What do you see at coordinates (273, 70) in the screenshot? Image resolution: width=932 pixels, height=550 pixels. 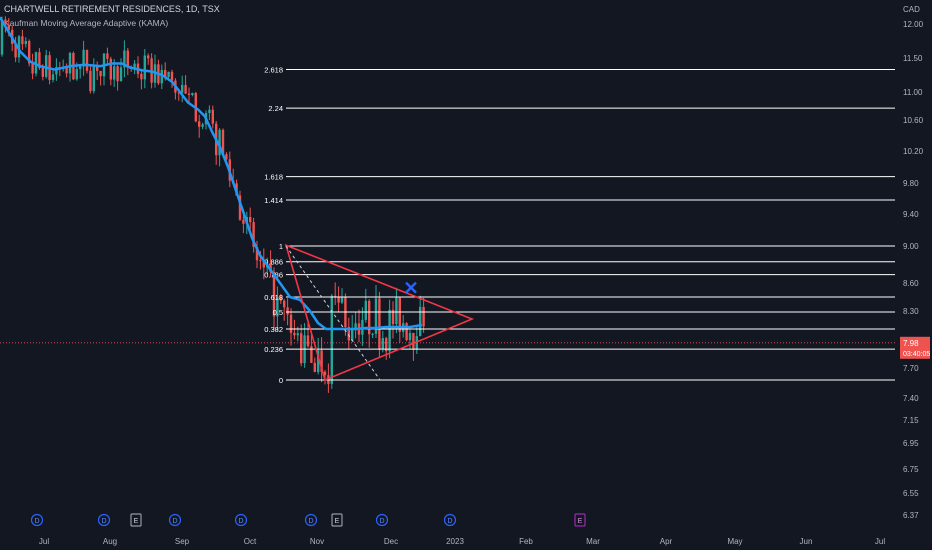 I see `fib-label: 2.618` at bounding box center [273, 70].